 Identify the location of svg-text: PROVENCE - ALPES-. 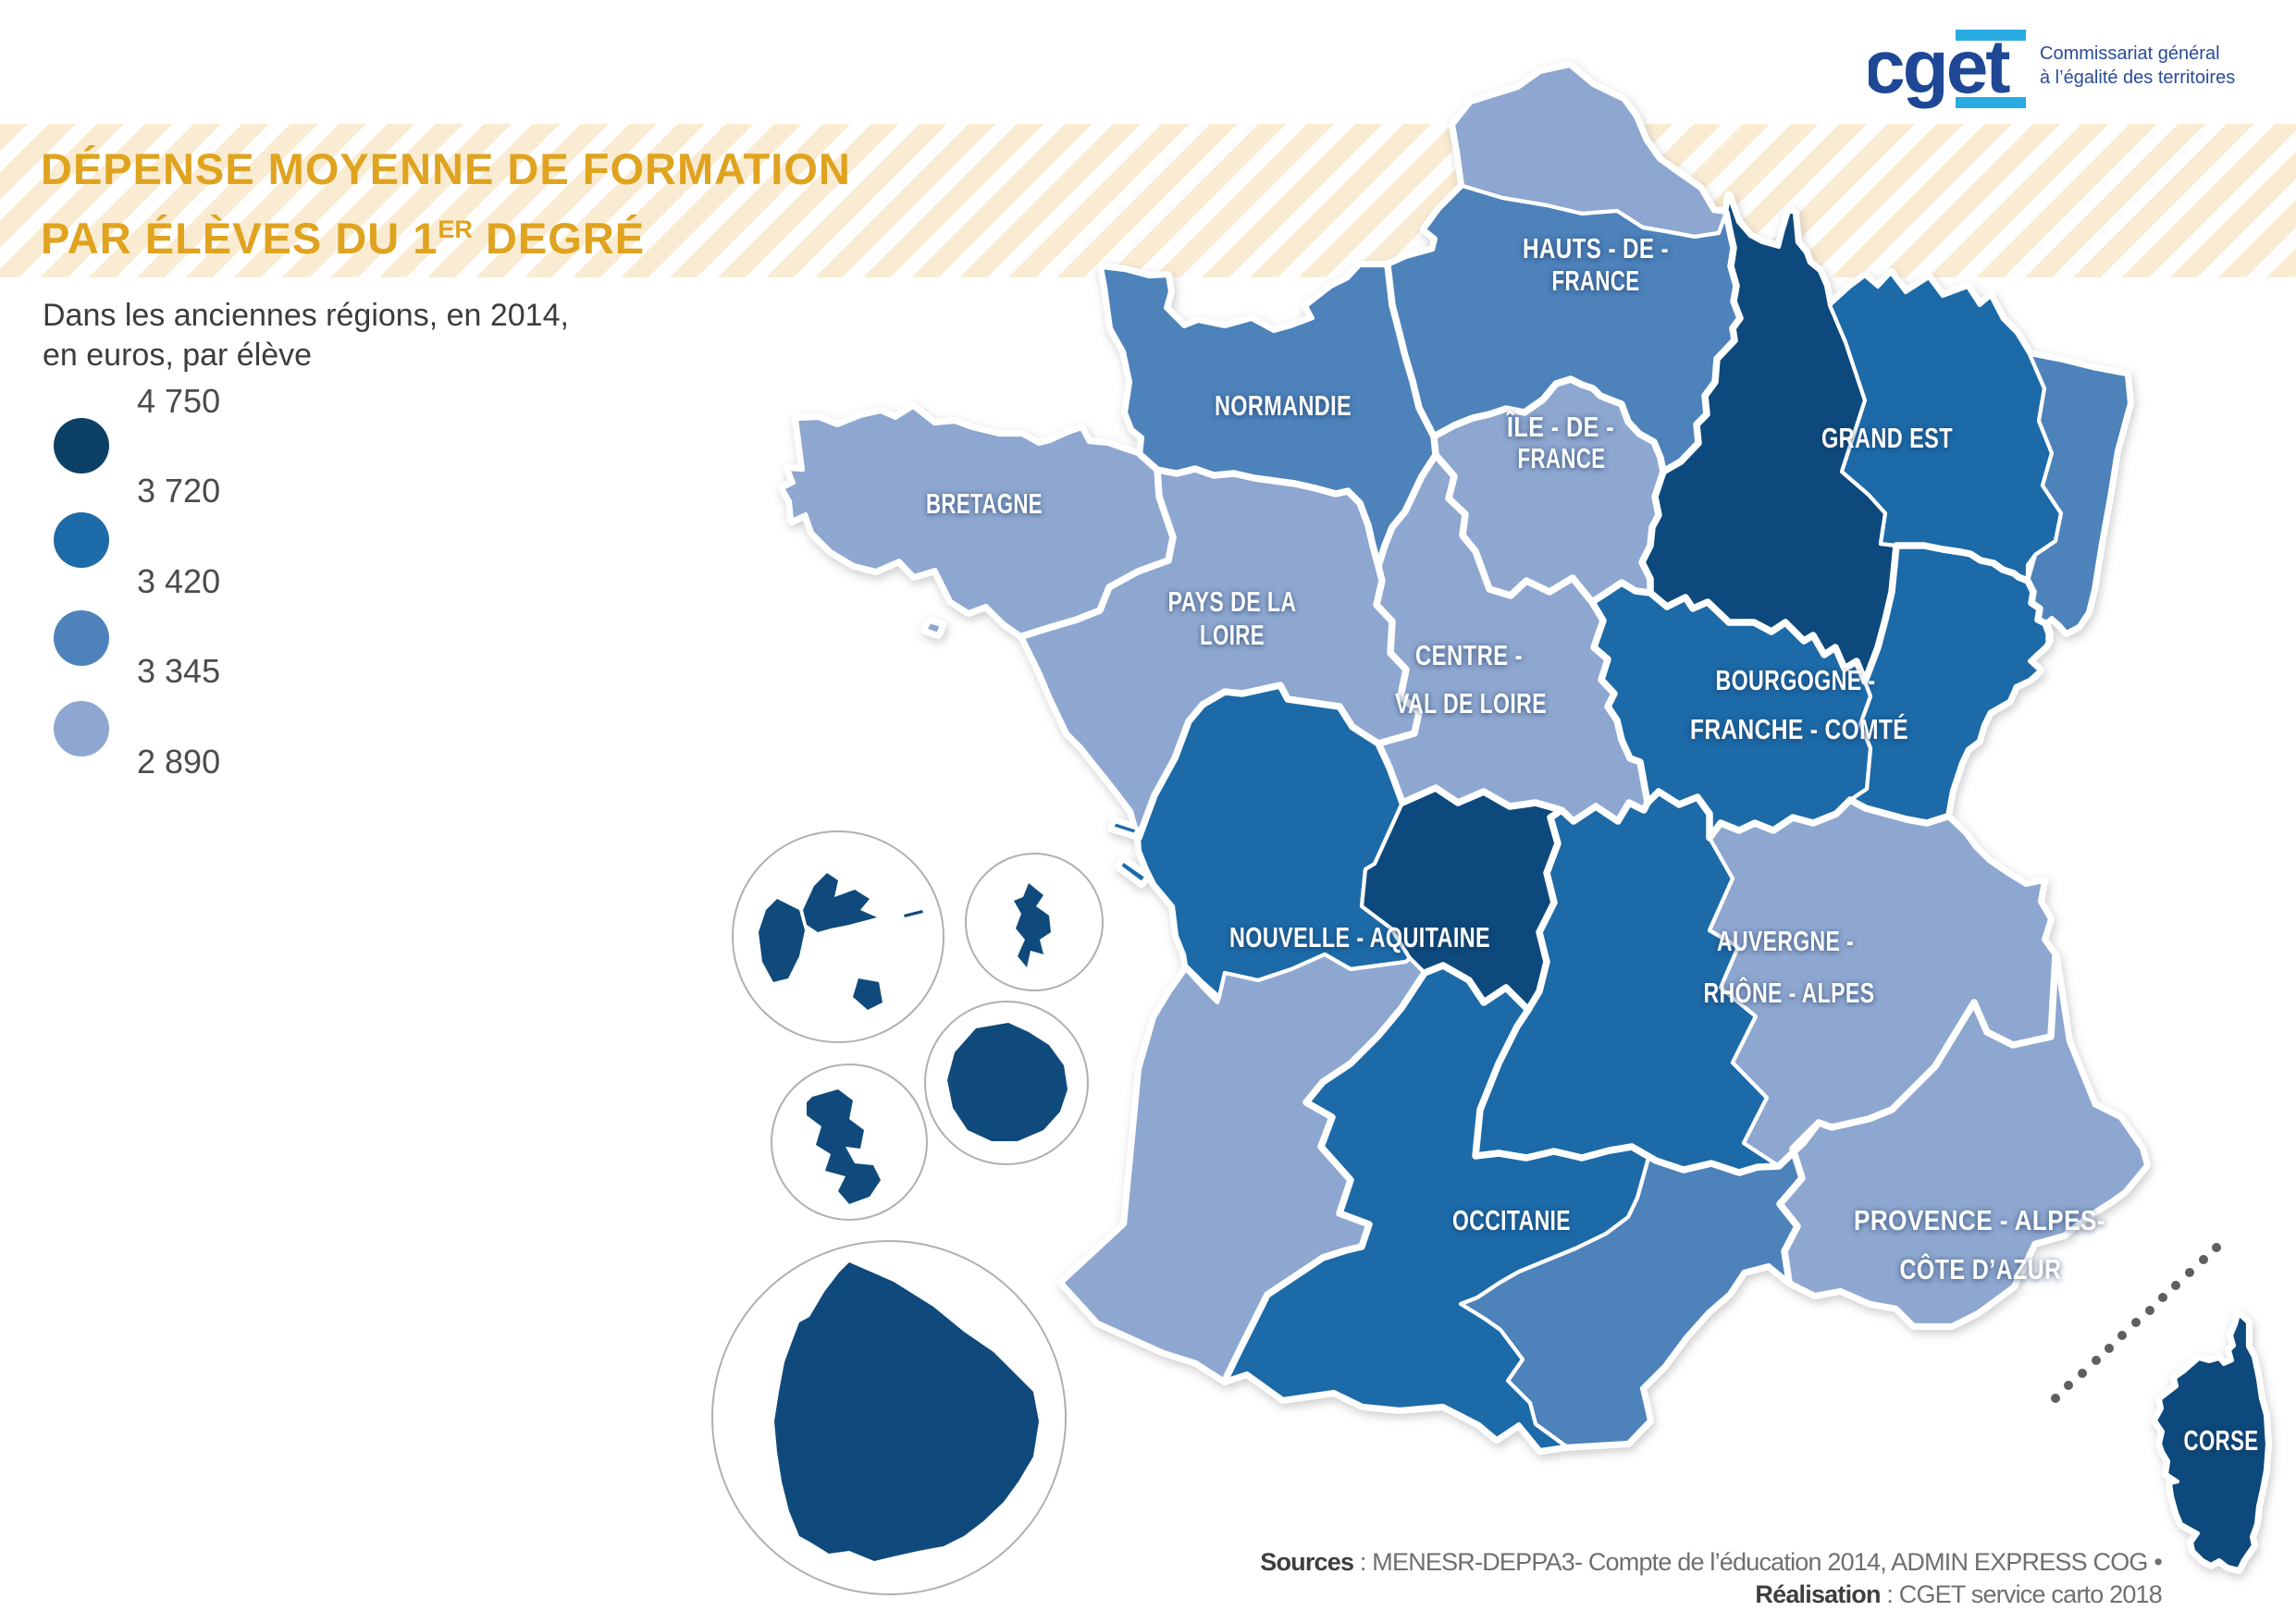
(1979, 1220).